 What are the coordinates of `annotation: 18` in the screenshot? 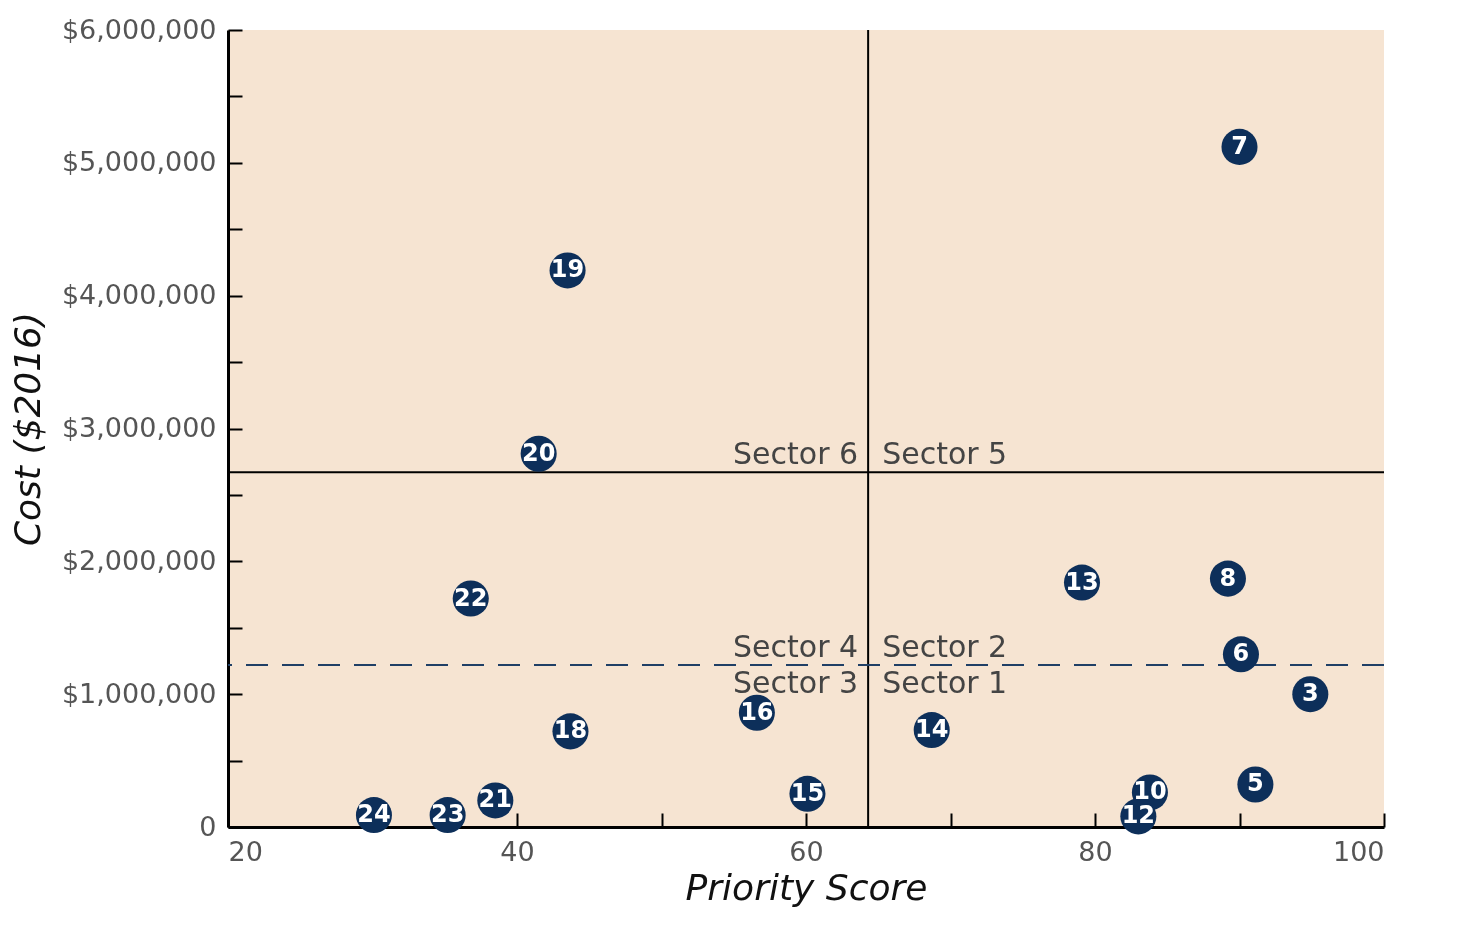 It's located at (570, 730).